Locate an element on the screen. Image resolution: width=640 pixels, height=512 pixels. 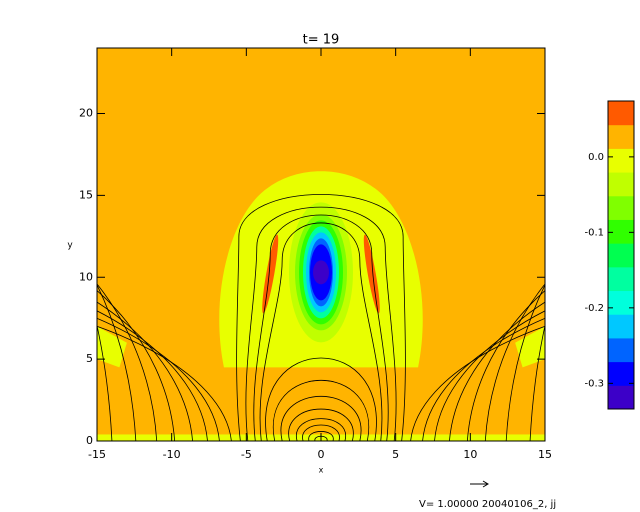
arrow-head is located at coordinates (485, 484).